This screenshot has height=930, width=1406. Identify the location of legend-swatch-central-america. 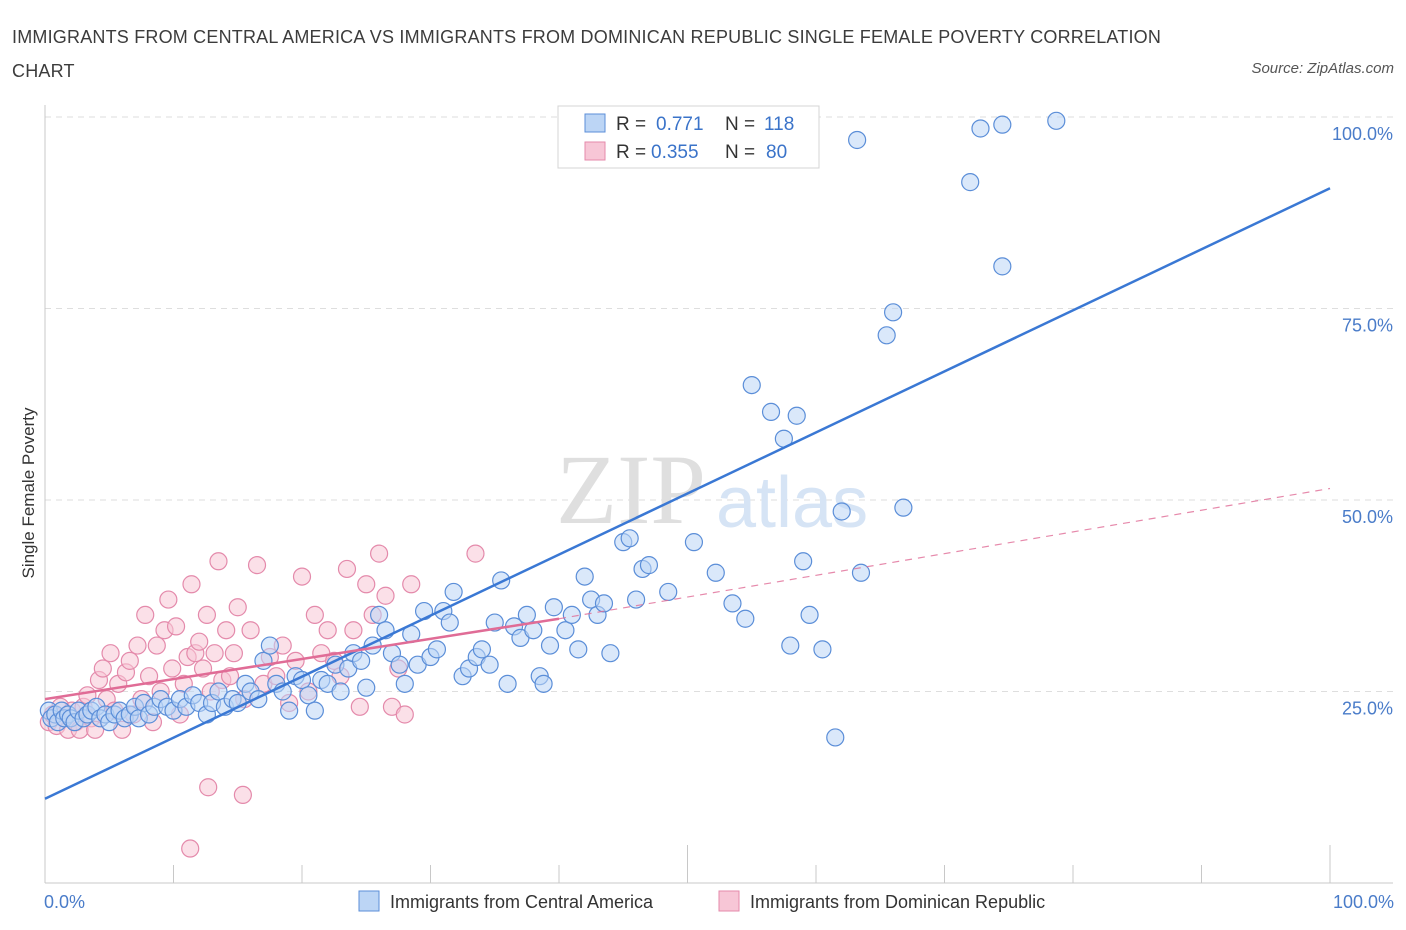
(369, 901).